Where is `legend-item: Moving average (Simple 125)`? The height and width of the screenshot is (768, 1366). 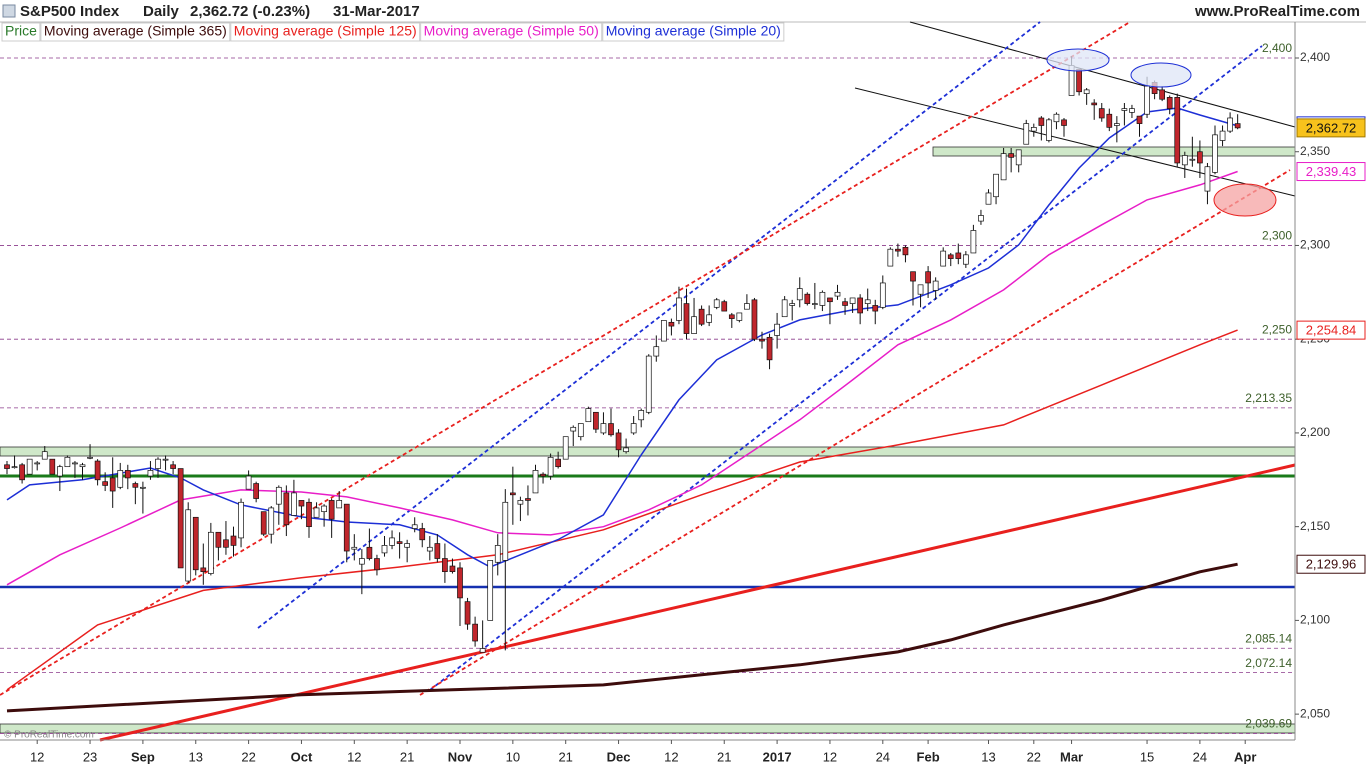
legend-item: Moving average (Simple 125) is located at coordinates (325, 31).